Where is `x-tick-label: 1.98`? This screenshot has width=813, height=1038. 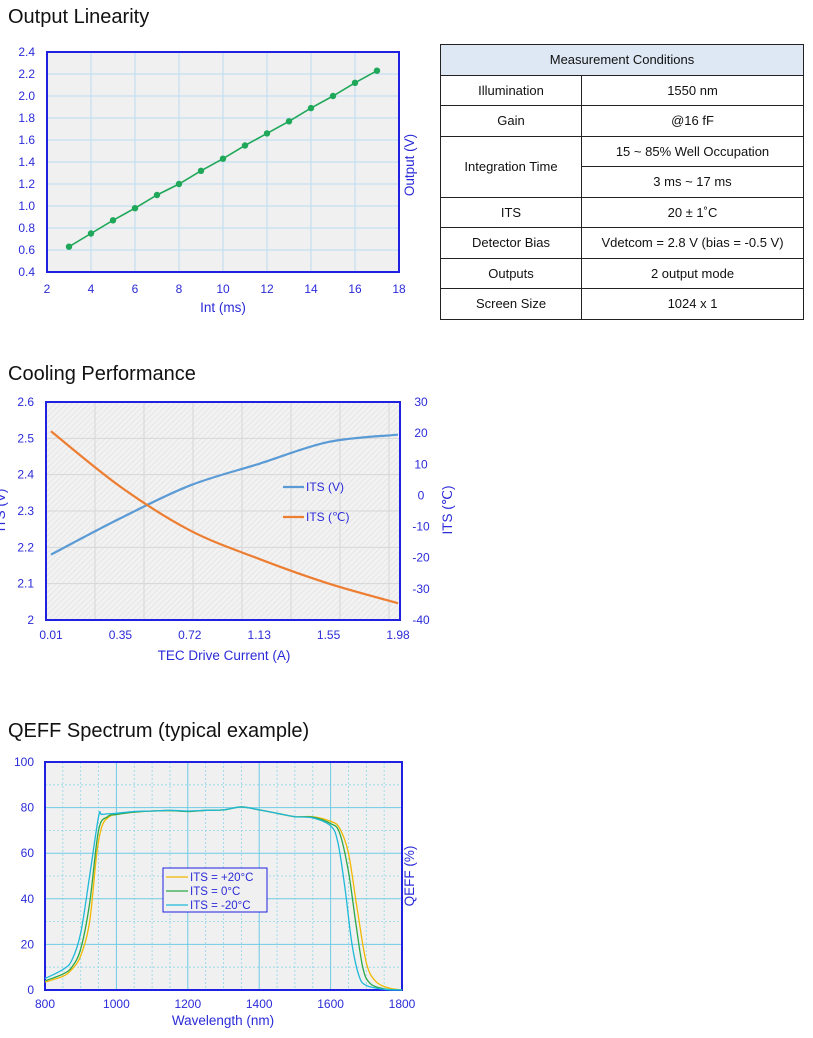 x-tick-label: 1.98 is located at coordinates (398, 635).